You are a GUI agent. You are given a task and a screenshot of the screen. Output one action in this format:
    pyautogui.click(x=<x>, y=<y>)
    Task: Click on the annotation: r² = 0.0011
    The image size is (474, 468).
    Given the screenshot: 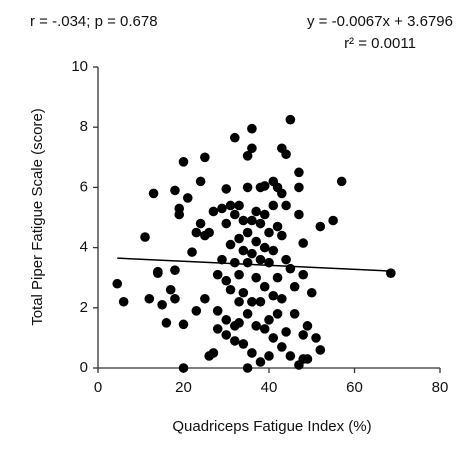 What is the action you would take?
    pyautogui.click(x=380, y=43)
    